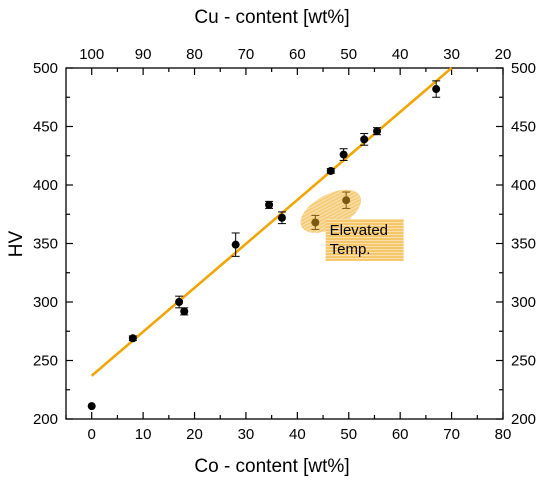 The height and width of the screenshot is (485, 550). Describe the element at coordinates (348, 434) in the screenshot. I see `x-tick-label: 50` at that location.